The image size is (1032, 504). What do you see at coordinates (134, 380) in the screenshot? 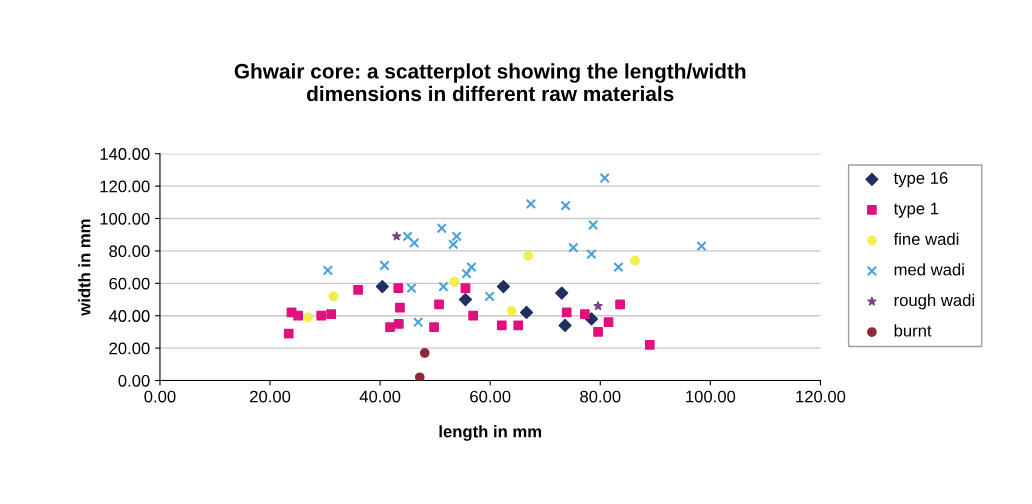
I see `y-tick-label: 0.00` at bounding box center [134, 380].